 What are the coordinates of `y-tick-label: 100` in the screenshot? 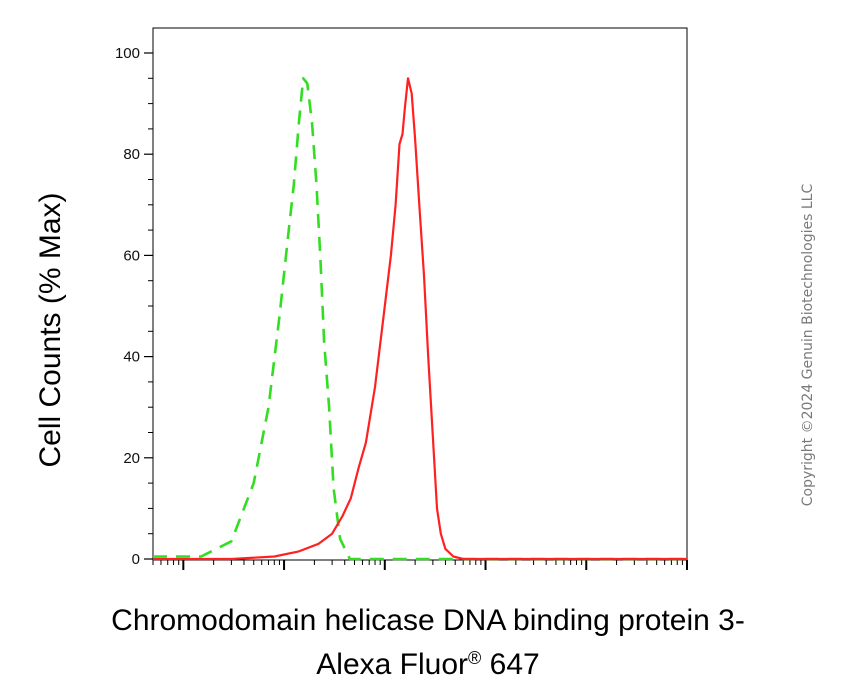 It's located at (127, 53).